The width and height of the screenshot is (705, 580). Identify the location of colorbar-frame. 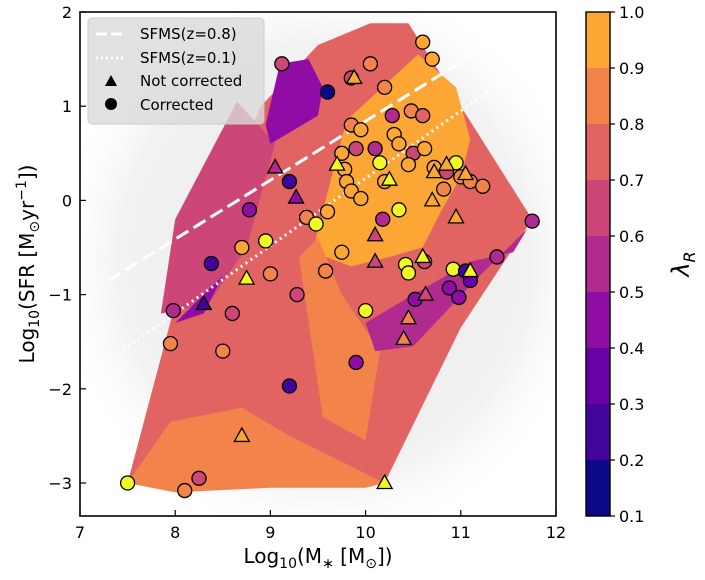
(598, 264).